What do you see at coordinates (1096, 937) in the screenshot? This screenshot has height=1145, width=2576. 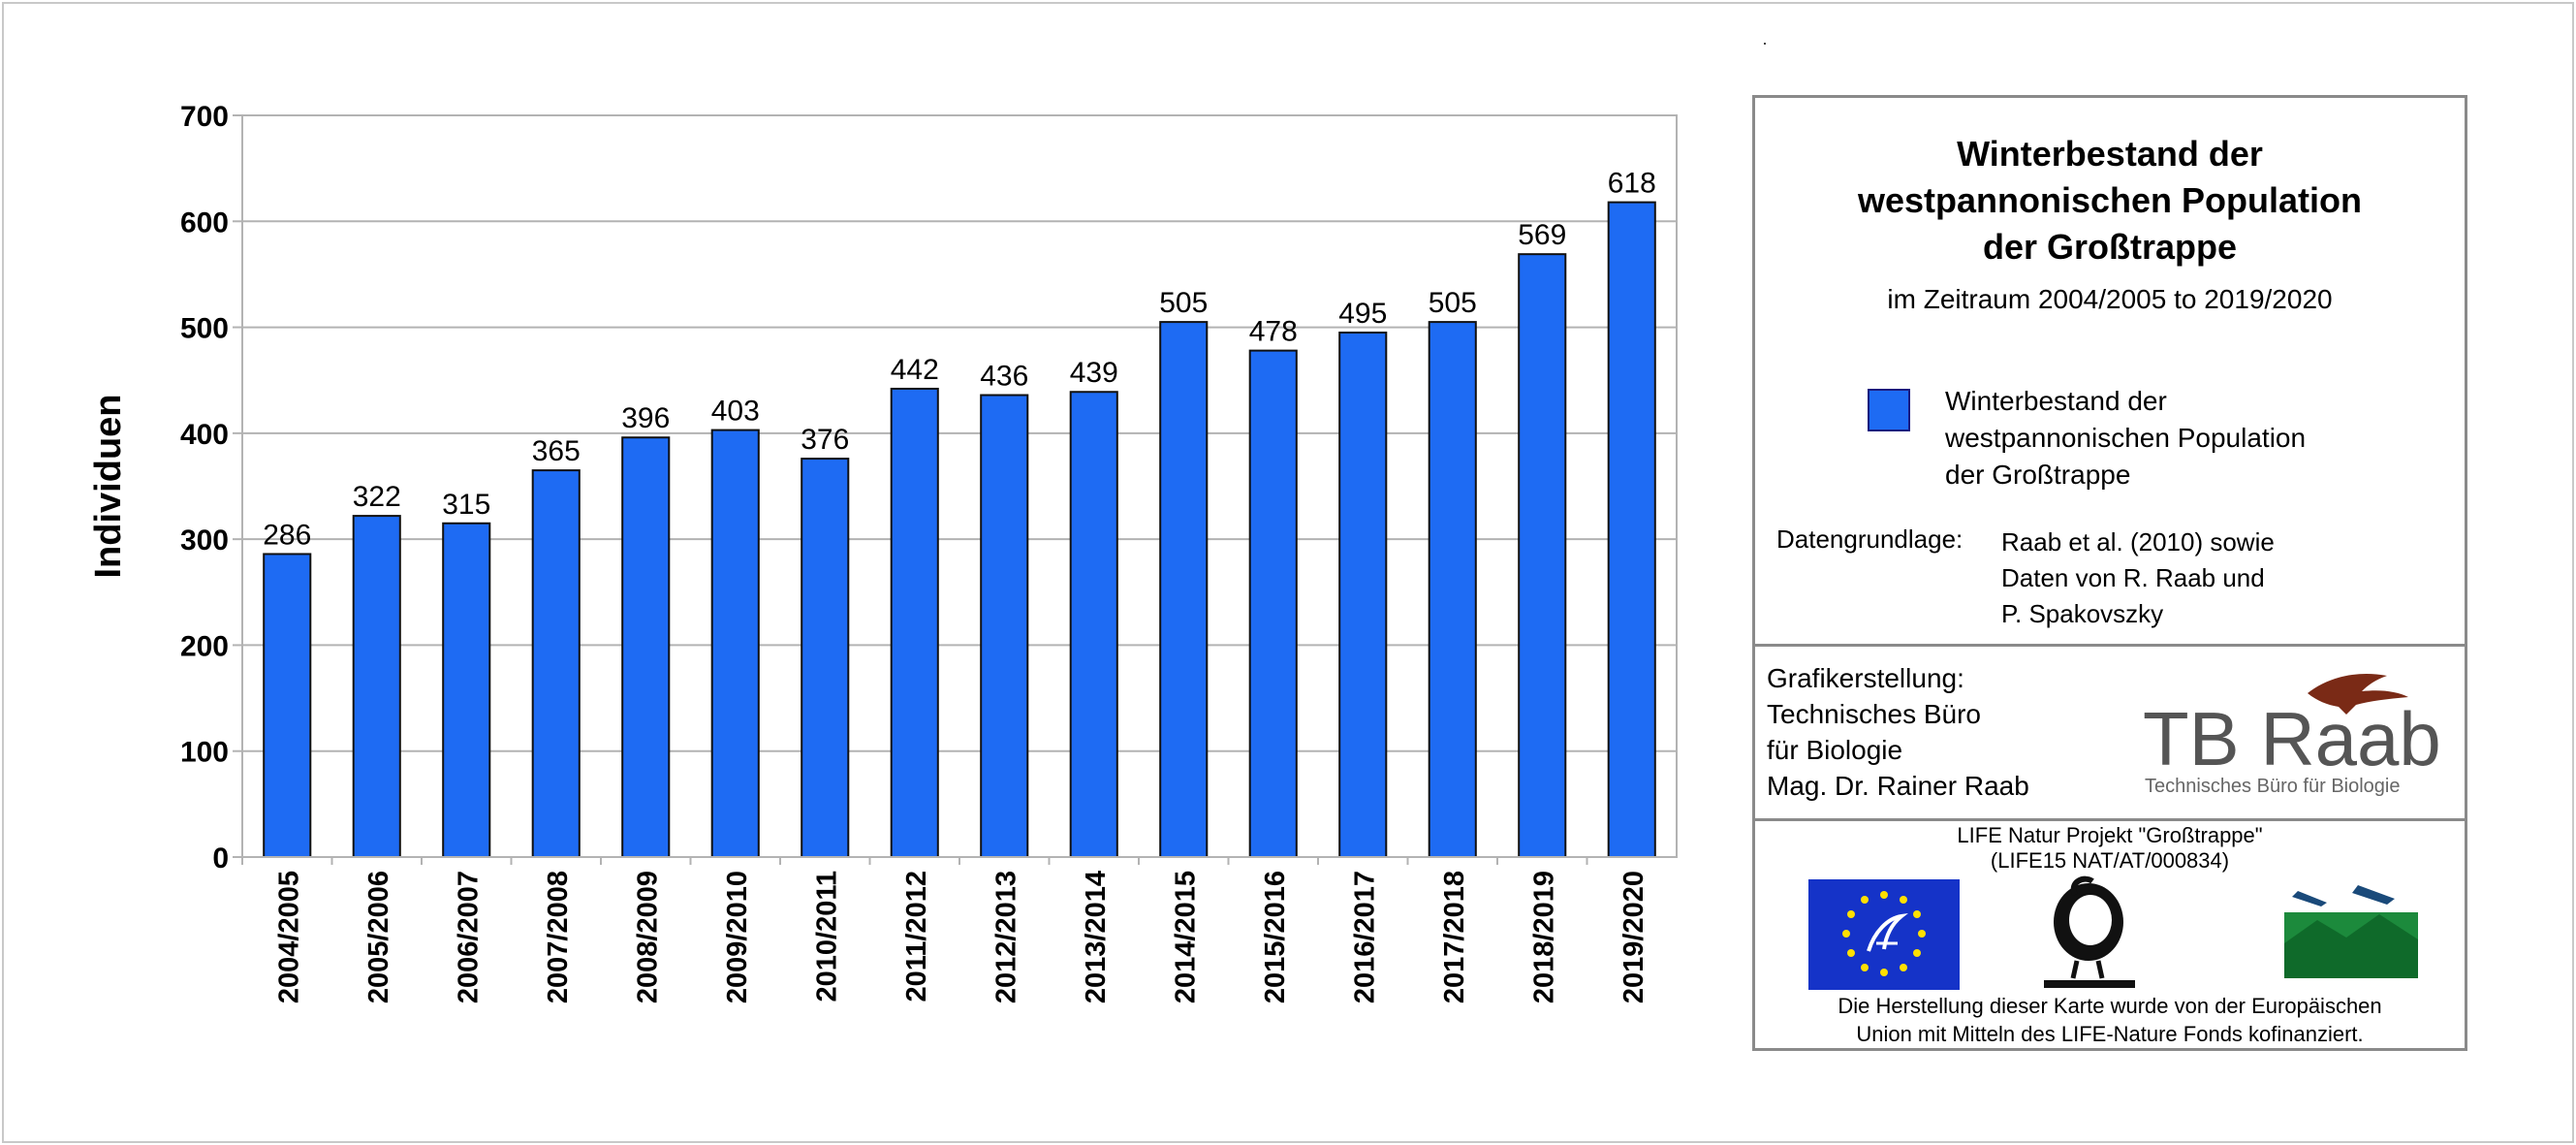 I see `x-tick-label: 2013/2014` at bounding box center [1096, 937].